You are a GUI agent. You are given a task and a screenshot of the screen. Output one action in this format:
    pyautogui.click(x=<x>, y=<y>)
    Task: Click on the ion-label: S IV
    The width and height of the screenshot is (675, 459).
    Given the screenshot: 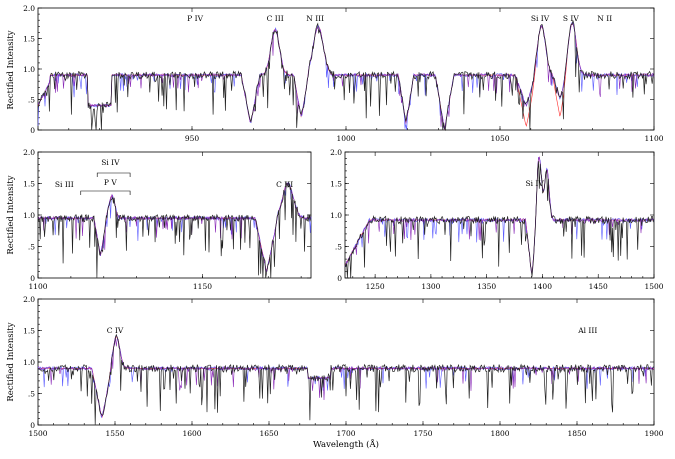 What is the action you would take?
    pyautogui.click(x=571, y=18)
    